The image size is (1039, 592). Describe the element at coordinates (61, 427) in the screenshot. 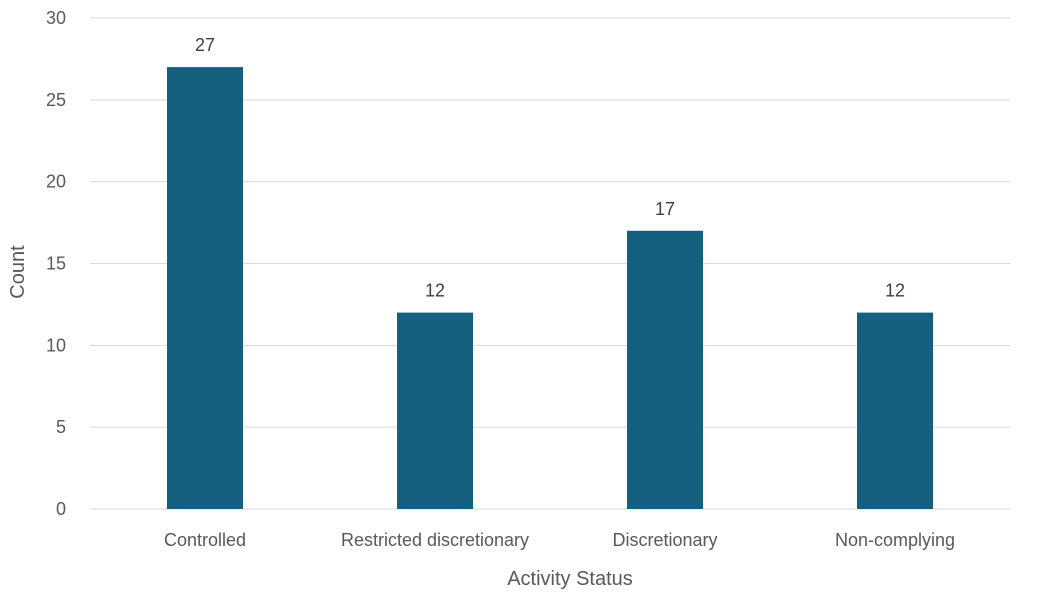

I see `y-tick-label: 5` at that location.